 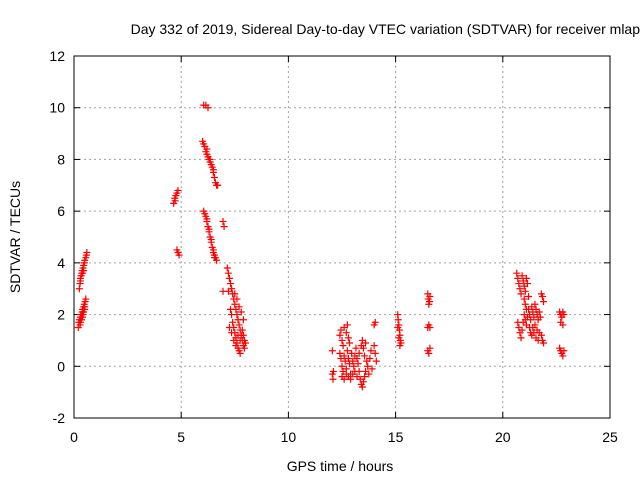 I want to click on x-tick-label: 10, so click(x=289, y=437).